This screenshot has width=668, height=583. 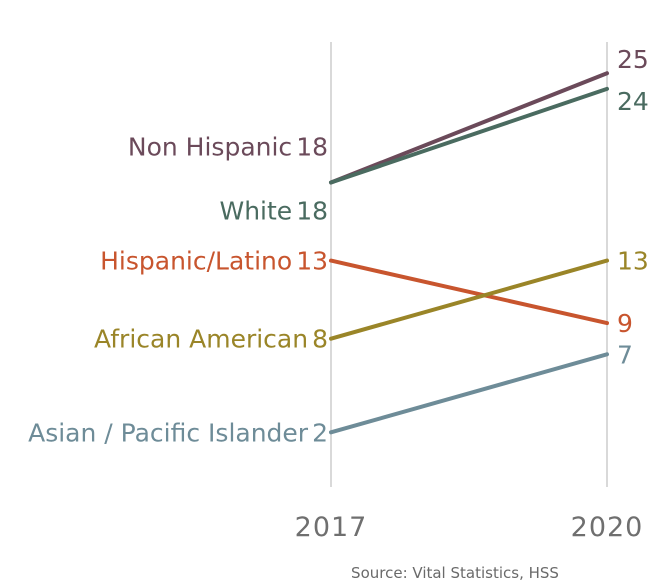 What do you see at coordinates (273, 211) in the screenshot?
I see `label-white-2017: White 18` at bounding box center [273, 211].